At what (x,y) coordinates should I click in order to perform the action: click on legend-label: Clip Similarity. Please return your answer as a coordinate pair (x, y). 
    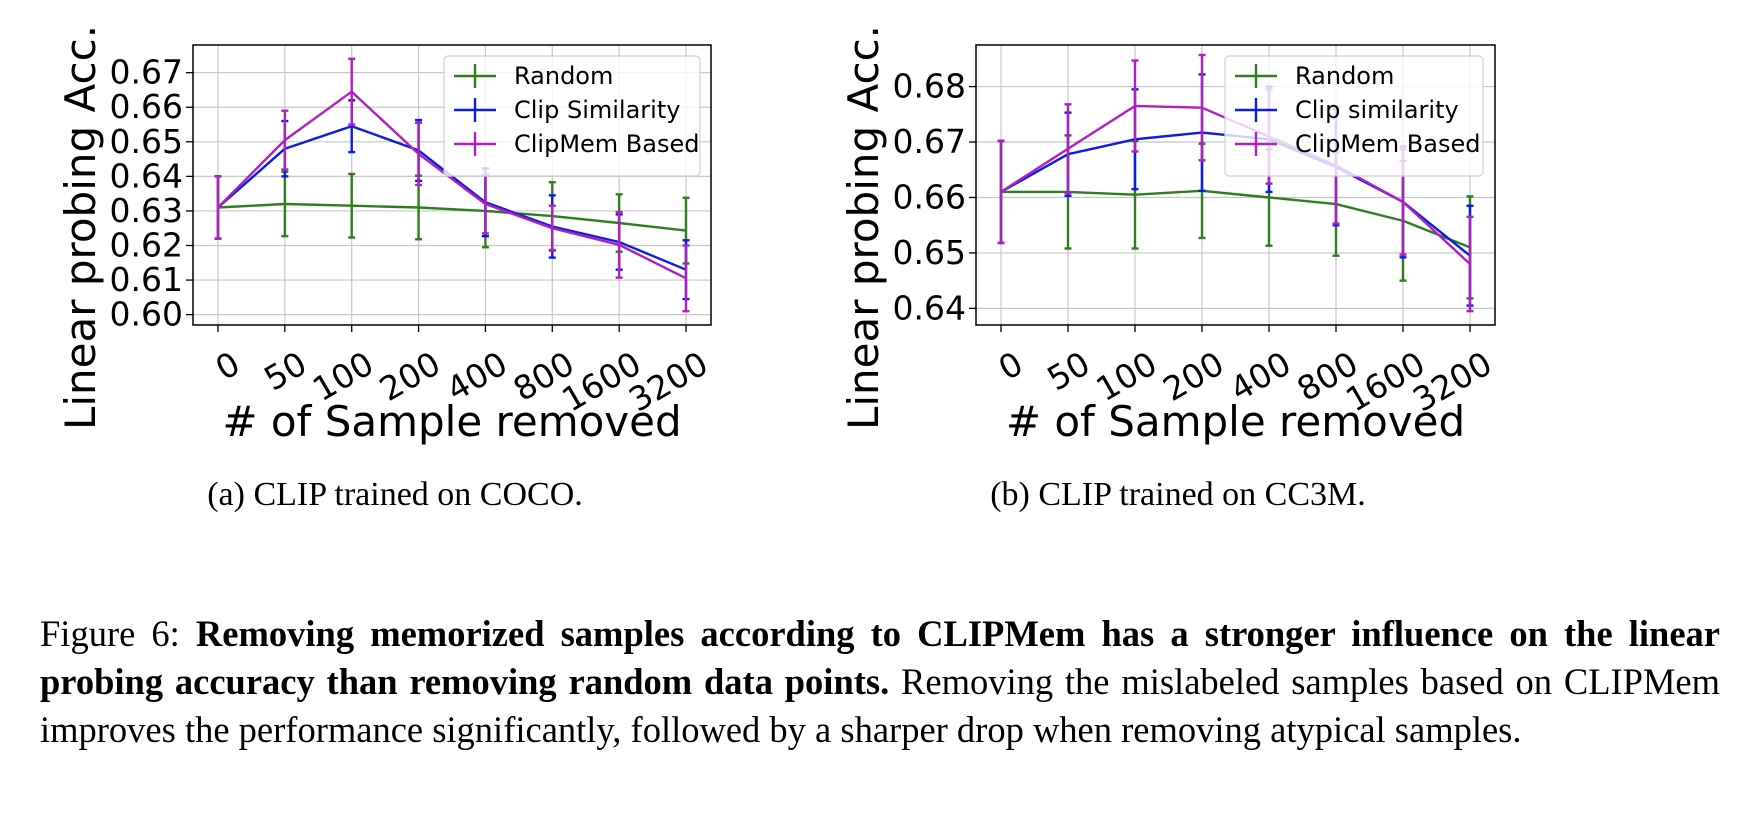
    Looking at the image, I should click on (597, 110).